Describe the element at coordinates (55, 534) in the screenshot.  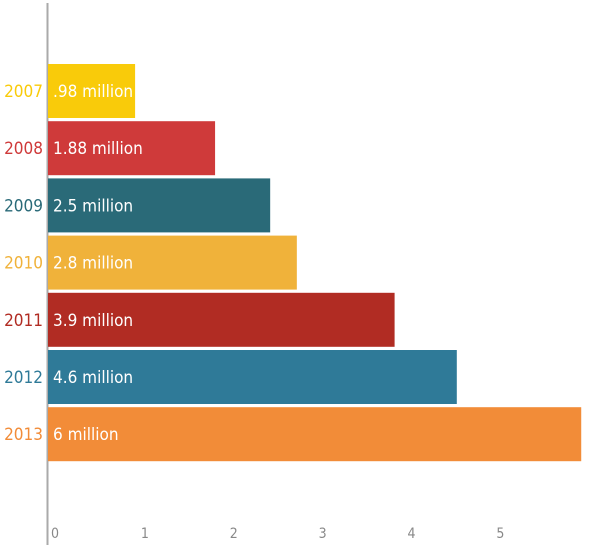
I see `x-tick-label-0: 0` at that location.